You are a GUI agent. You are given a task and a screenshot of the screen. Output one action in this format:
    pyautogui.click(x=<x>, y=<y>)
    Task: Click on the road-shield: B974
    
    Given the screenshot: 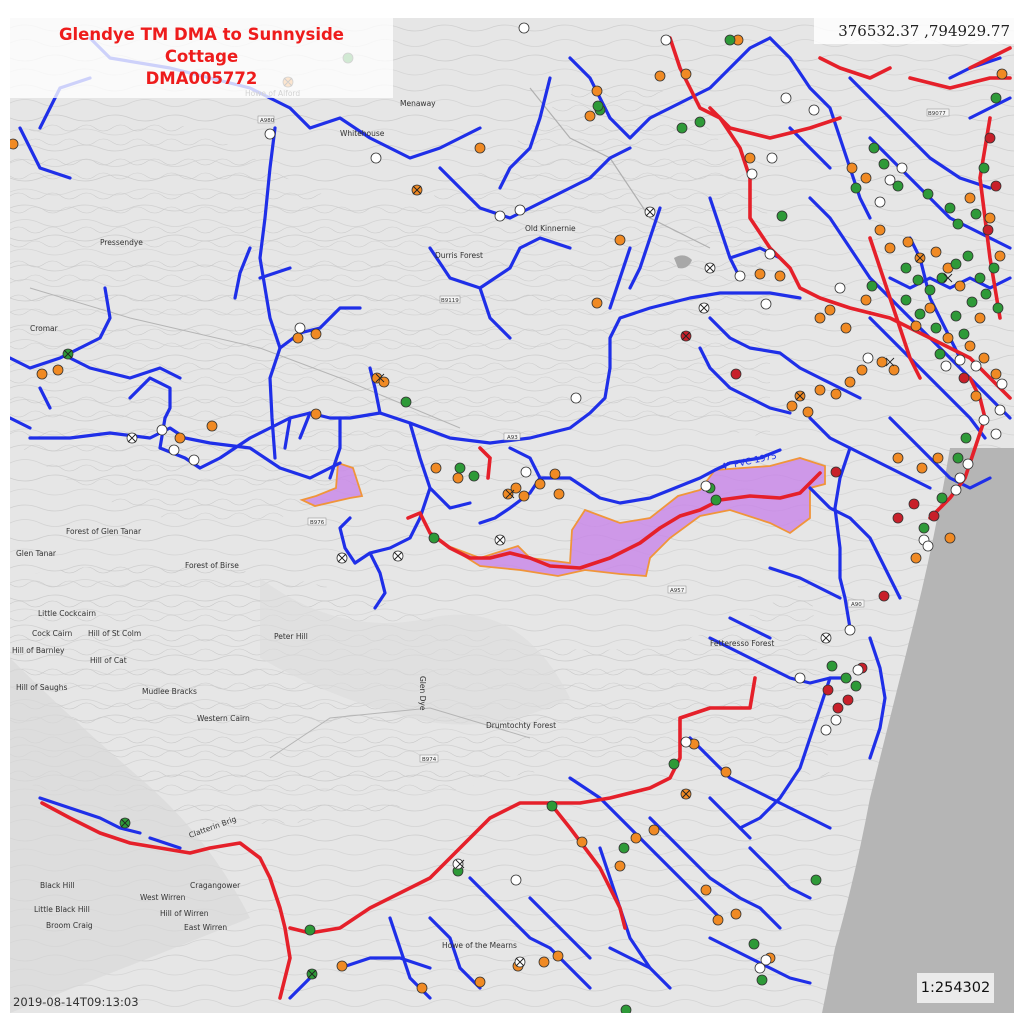 What is the action you would take?
    pyautogui.click(x=429, y=758)
    